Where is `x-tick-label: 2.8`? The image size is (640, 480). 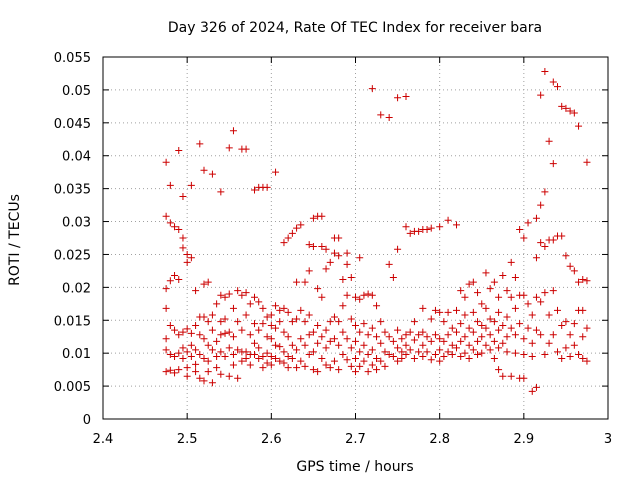 x-tick-label: 2.8 is located at coordinates (439, 439).